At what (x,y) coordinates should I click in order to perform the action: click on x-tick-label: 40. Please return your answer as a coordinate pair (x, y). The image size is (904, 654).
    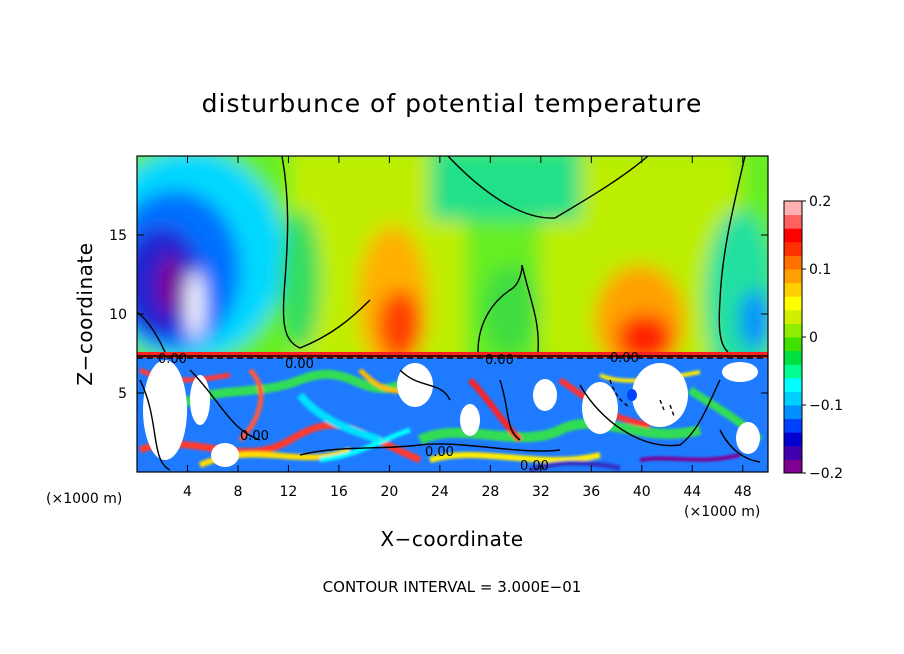
    Looking at the image, I should click on (642, 492).